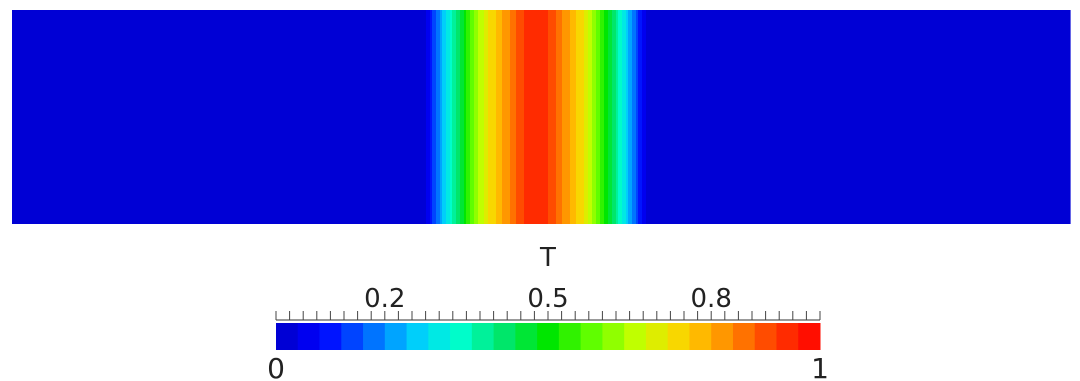  Describe the element at coordinates (276, 366) in the screenshot. I see `colorbar-min-label: 0` at that location.